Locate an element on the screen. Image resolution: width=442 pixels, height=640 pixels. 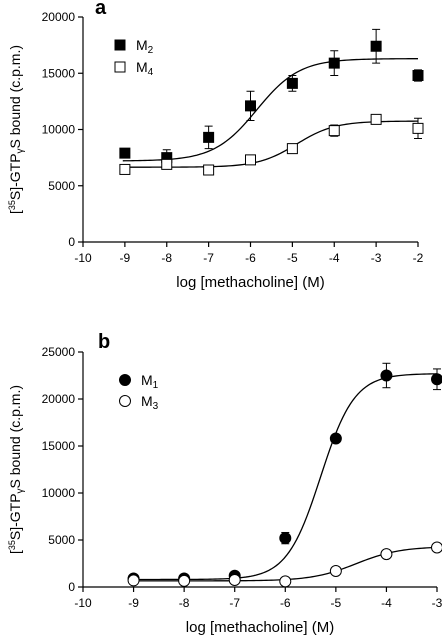
legend-label-subscript: 1 is located at coordinates (156, 385).